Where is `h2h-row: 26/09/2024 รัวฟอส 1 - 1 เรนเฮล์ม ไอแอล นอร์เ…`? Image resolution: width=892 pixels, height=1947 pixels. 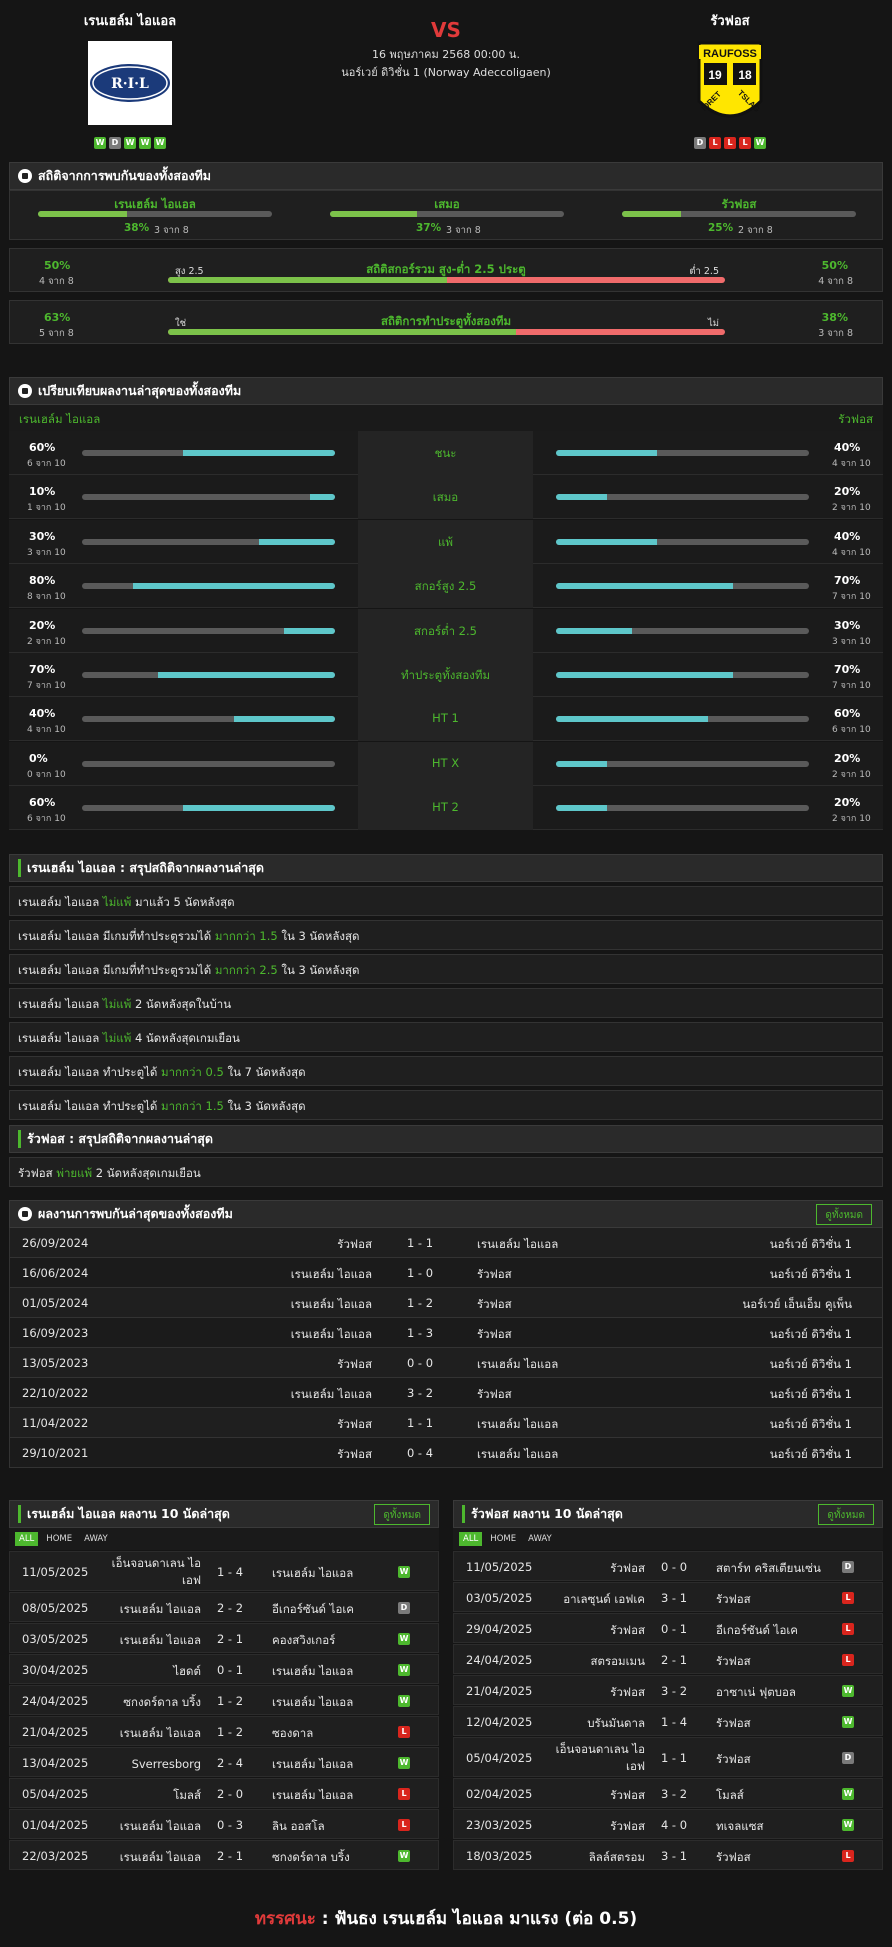
h2h-row: 26/09/2024 รัวฟอส 1 - 1 เรนเฮล์ม ไอแอล นอร์เ… is located at coordinates (446, 1243).